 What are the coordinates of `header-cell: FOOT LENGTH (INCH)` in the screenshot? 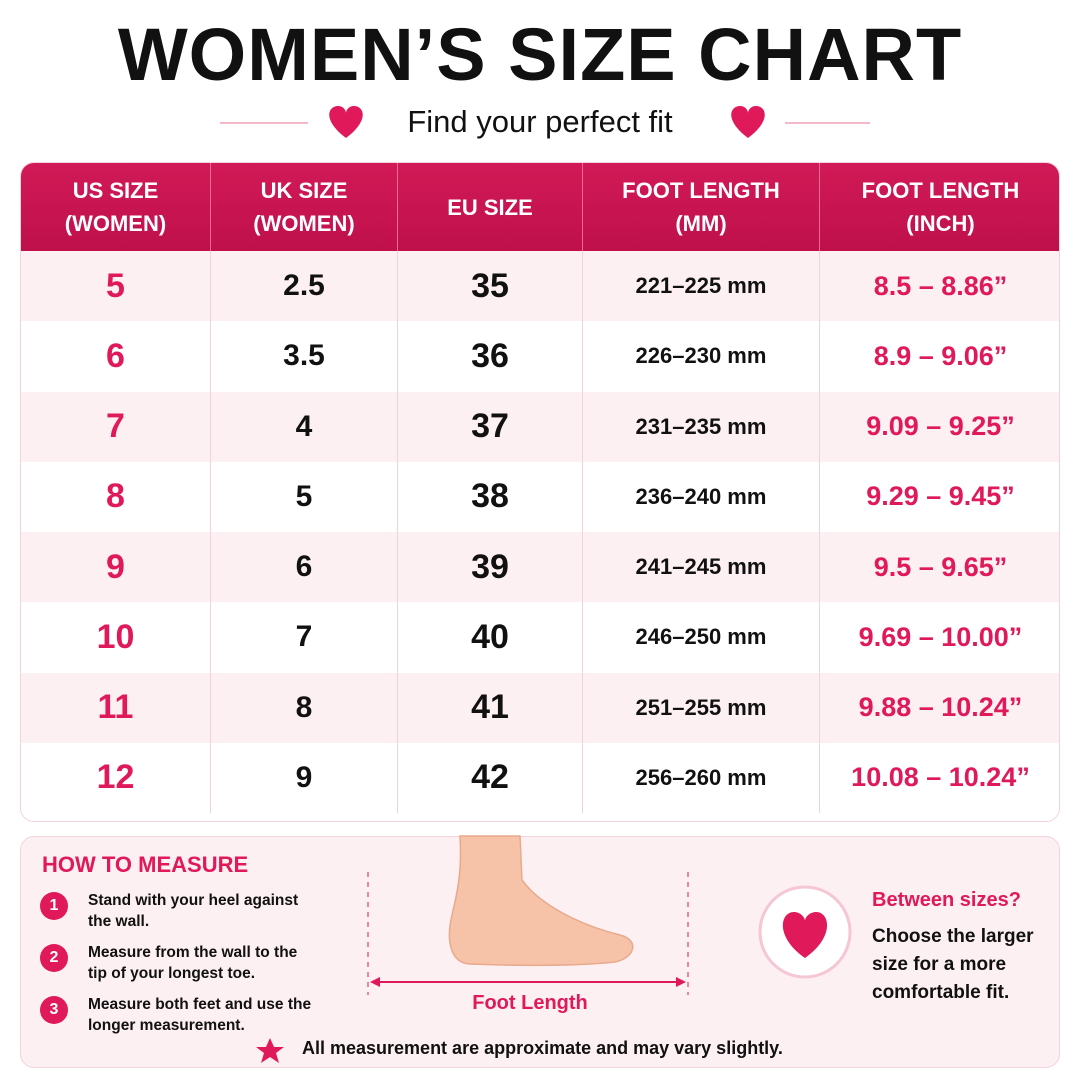 It's located at (939, 207).